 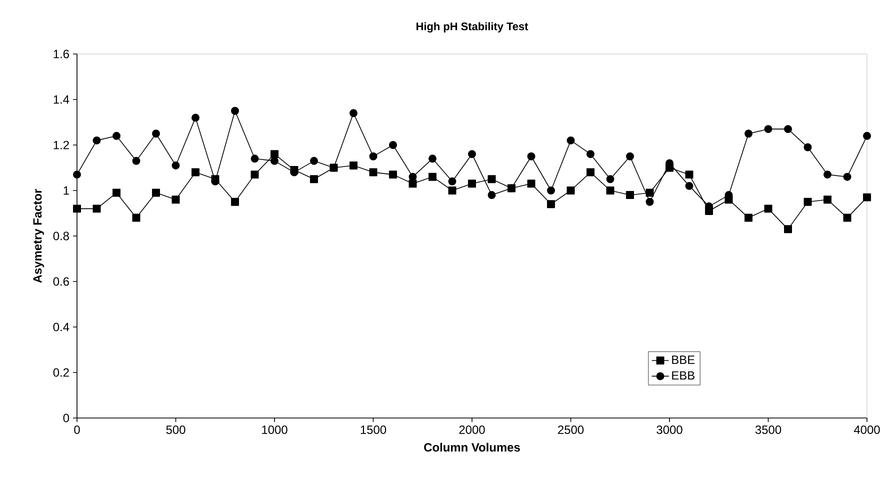 I want to click on y-tick-label: 0, so click(x=66, y=418).